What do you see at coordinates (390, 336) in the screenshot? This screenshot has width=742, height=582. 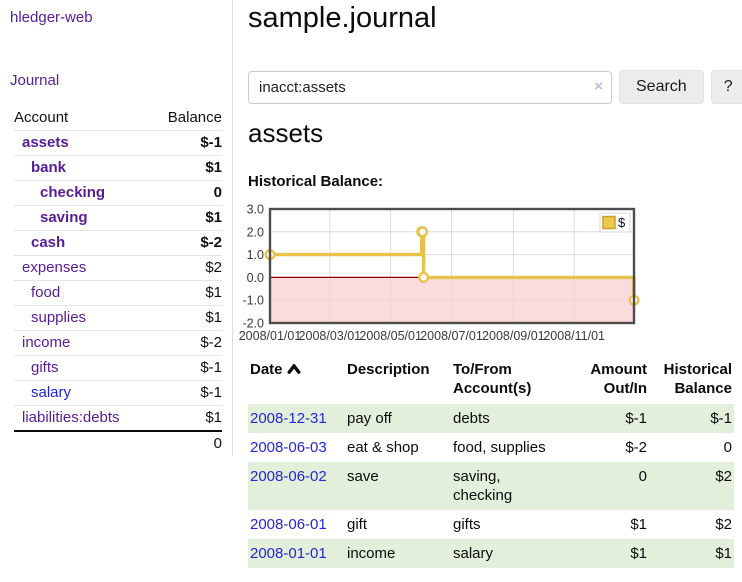 I see `svg-text: 2008/05/01` at bounding box center [390, 336].